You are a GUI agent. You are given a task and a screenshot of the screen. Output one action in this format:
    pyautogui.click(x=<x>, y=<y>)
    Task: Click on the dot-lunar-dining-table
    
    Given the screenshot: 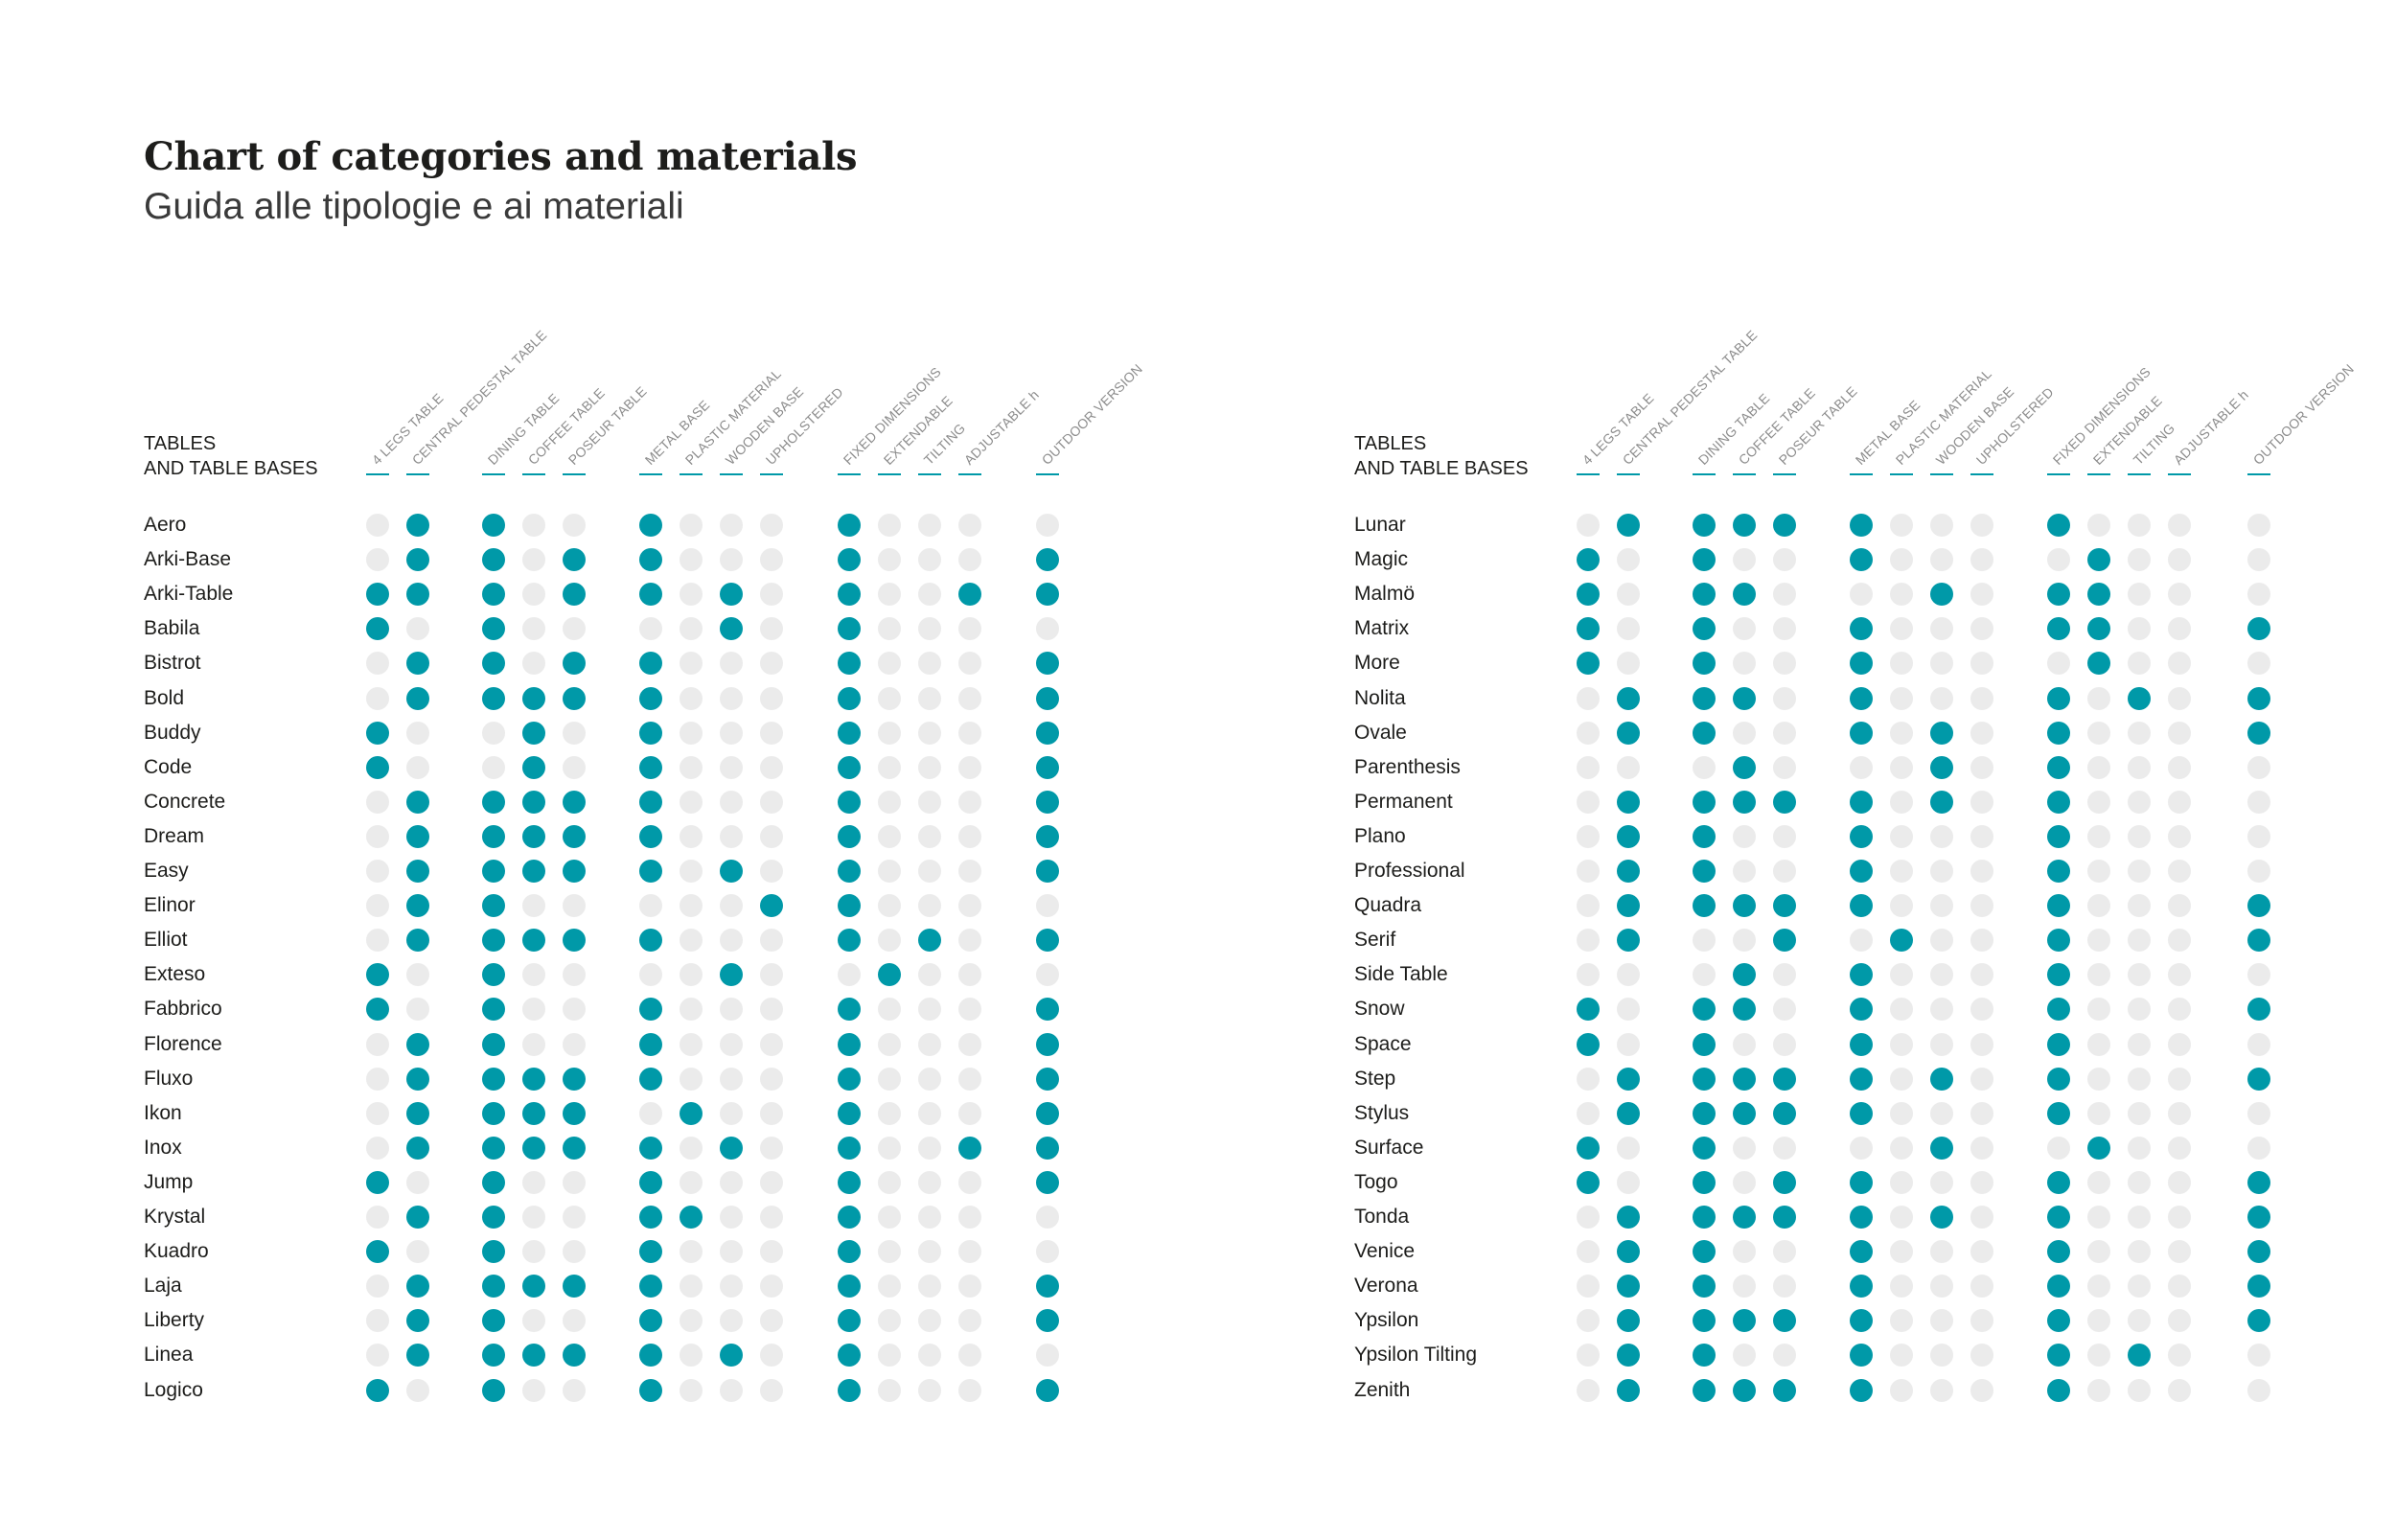 What is the action you would take?
    pyautogui.click(x=1704, y=525)
    